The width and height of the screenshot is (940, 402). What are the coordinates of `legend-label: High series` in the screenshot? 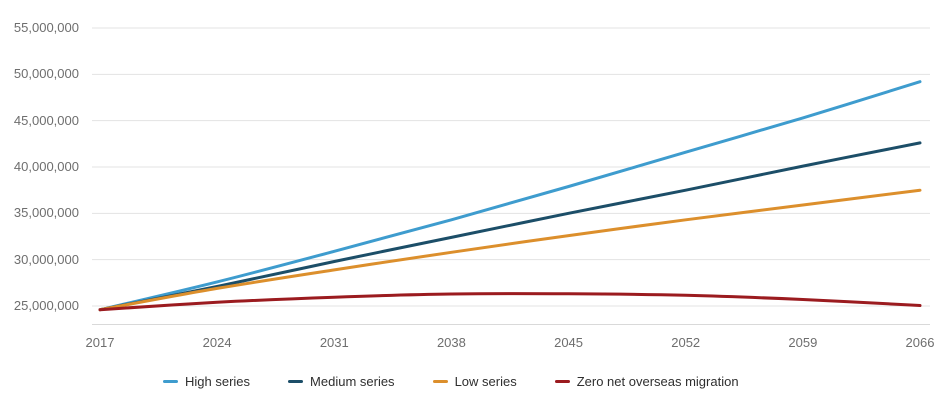 It's located at (218, 381).